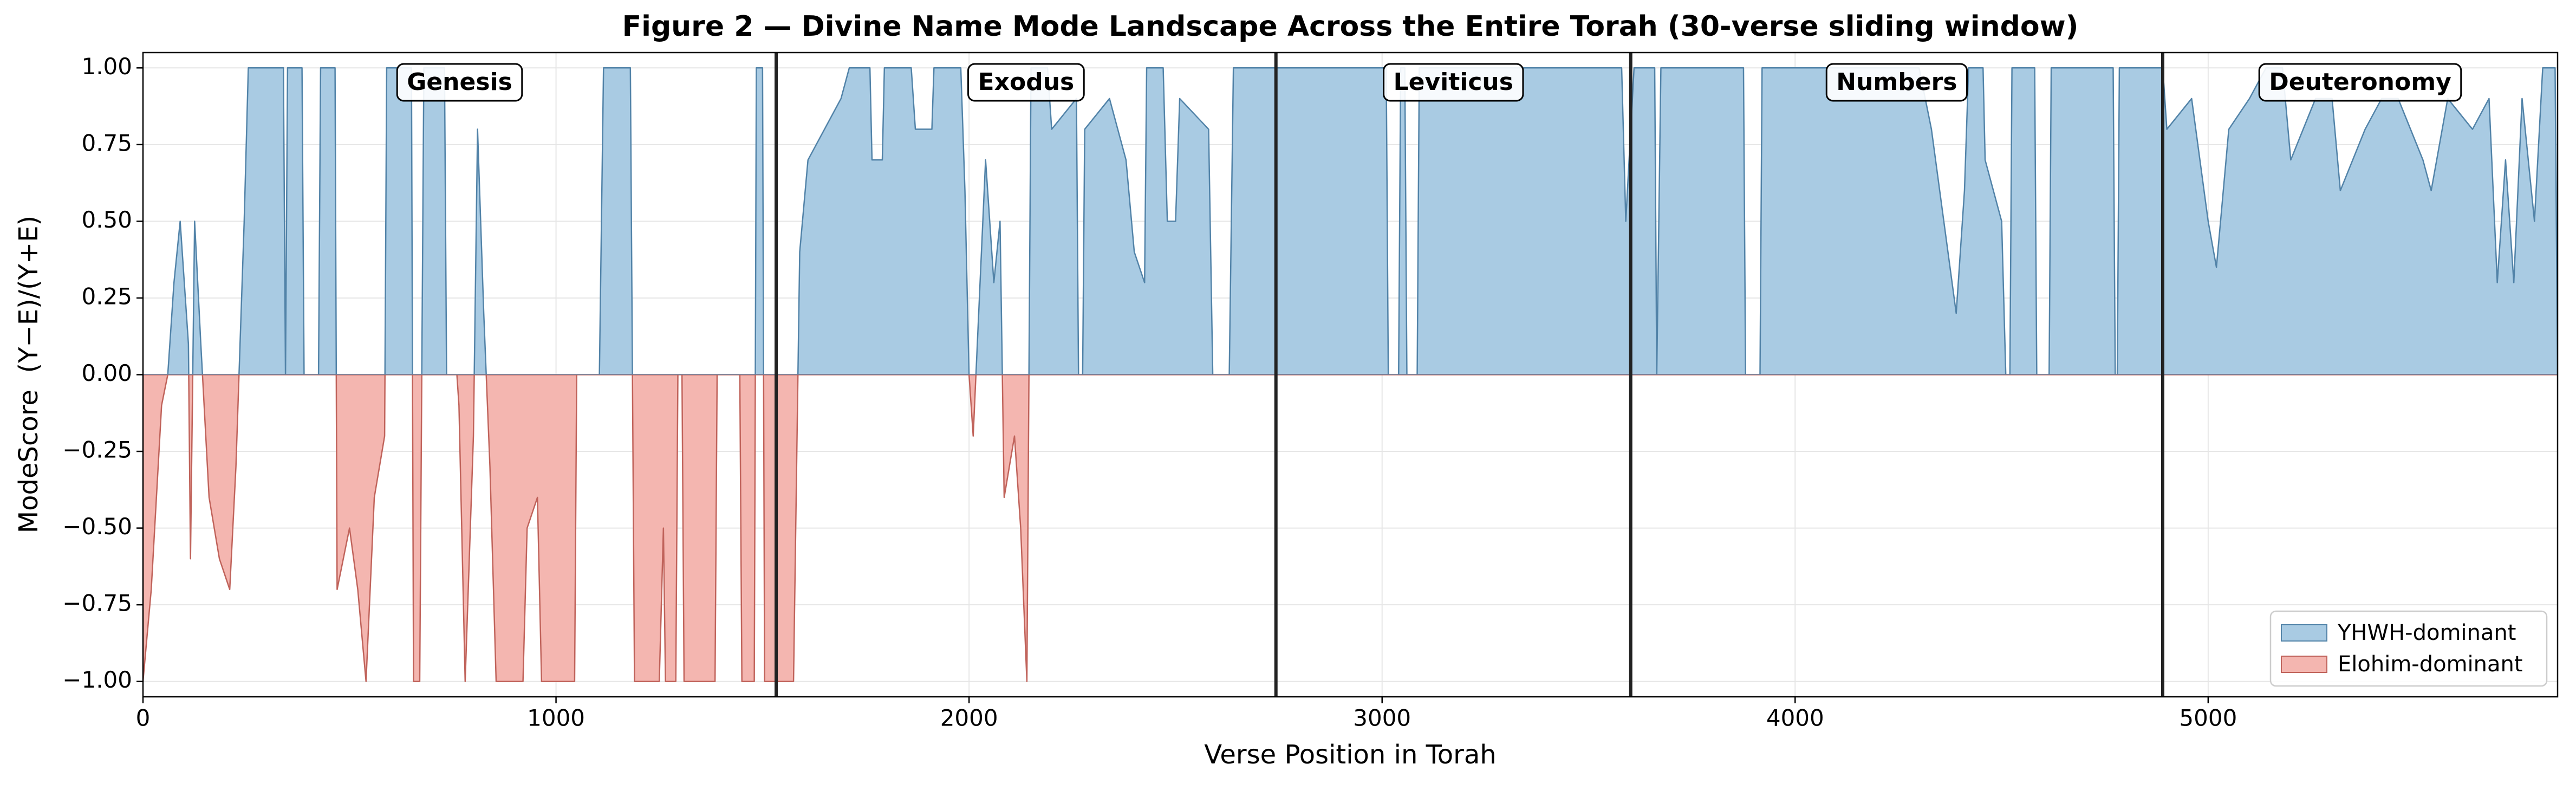 The image size is (2576, 790). What do you see at coordinates (106, 296) in the screenshot?
I see `y-tick-label: 0.25` at bounding box center [106, 296].